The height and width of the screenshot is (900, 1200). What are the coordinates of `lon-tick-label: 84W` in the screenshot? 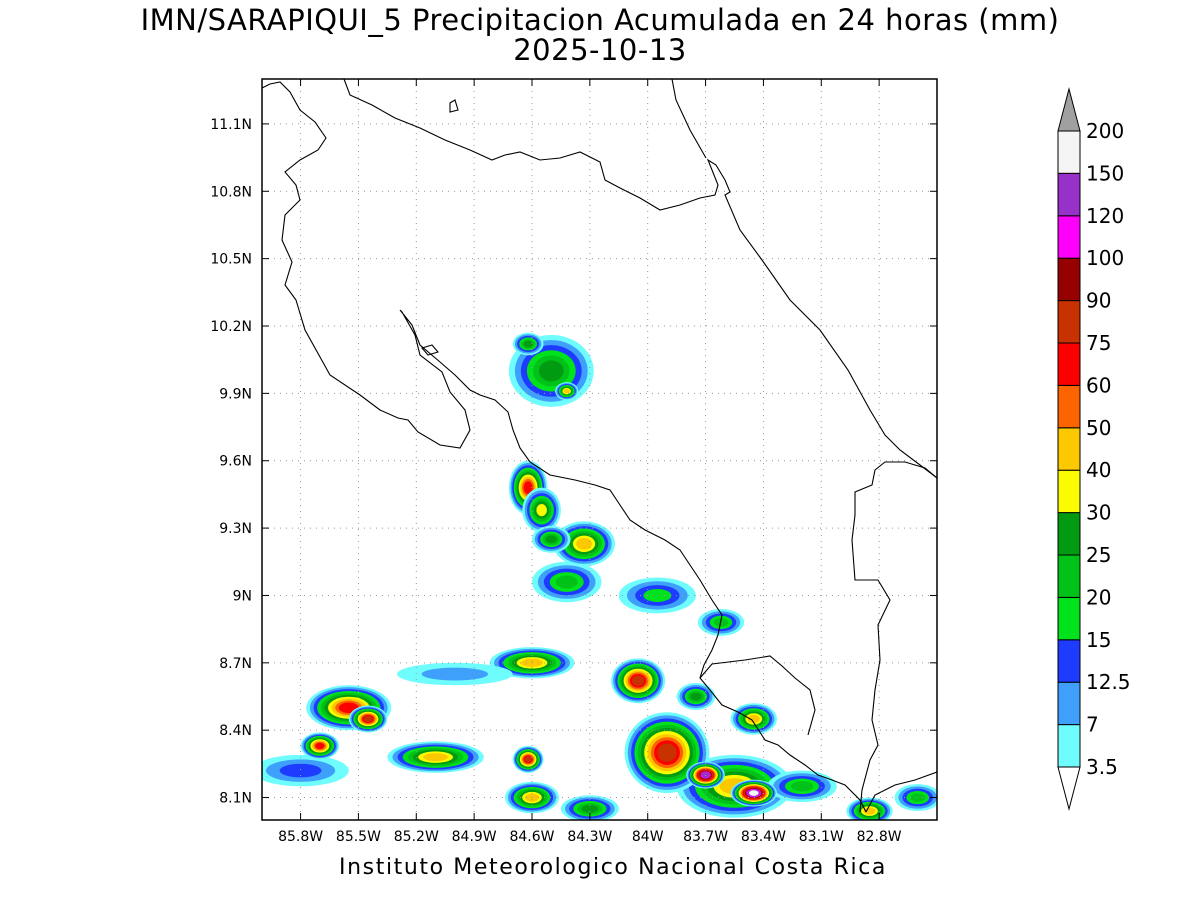 It's located at (648, 837).